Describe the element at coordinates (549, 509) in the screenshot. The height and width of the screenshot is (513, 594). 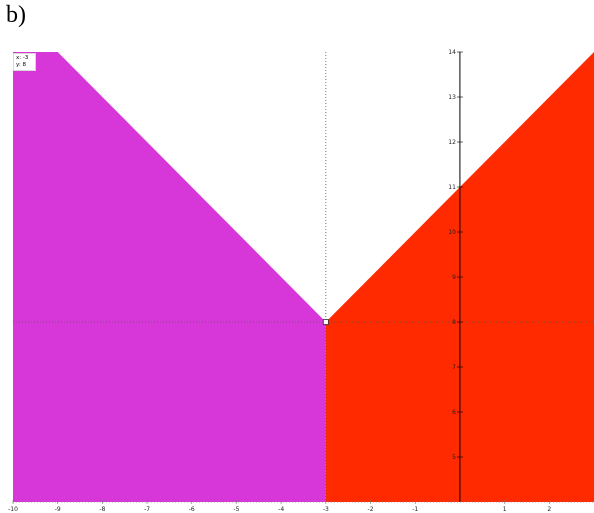
I see `x-tick-label: 2` at that location.